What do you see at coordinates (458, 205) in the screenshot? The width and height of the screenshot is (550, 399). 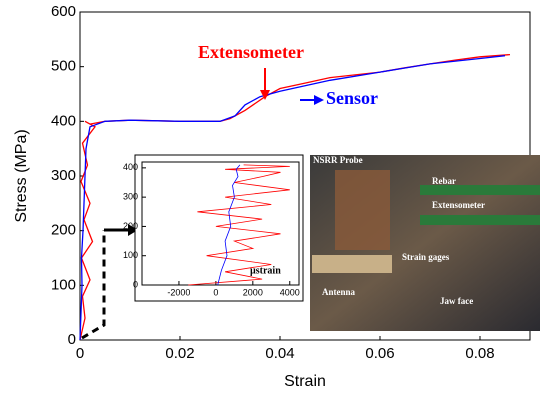 I see `photo-label: Extensometer` at bounding box center [458, 205].